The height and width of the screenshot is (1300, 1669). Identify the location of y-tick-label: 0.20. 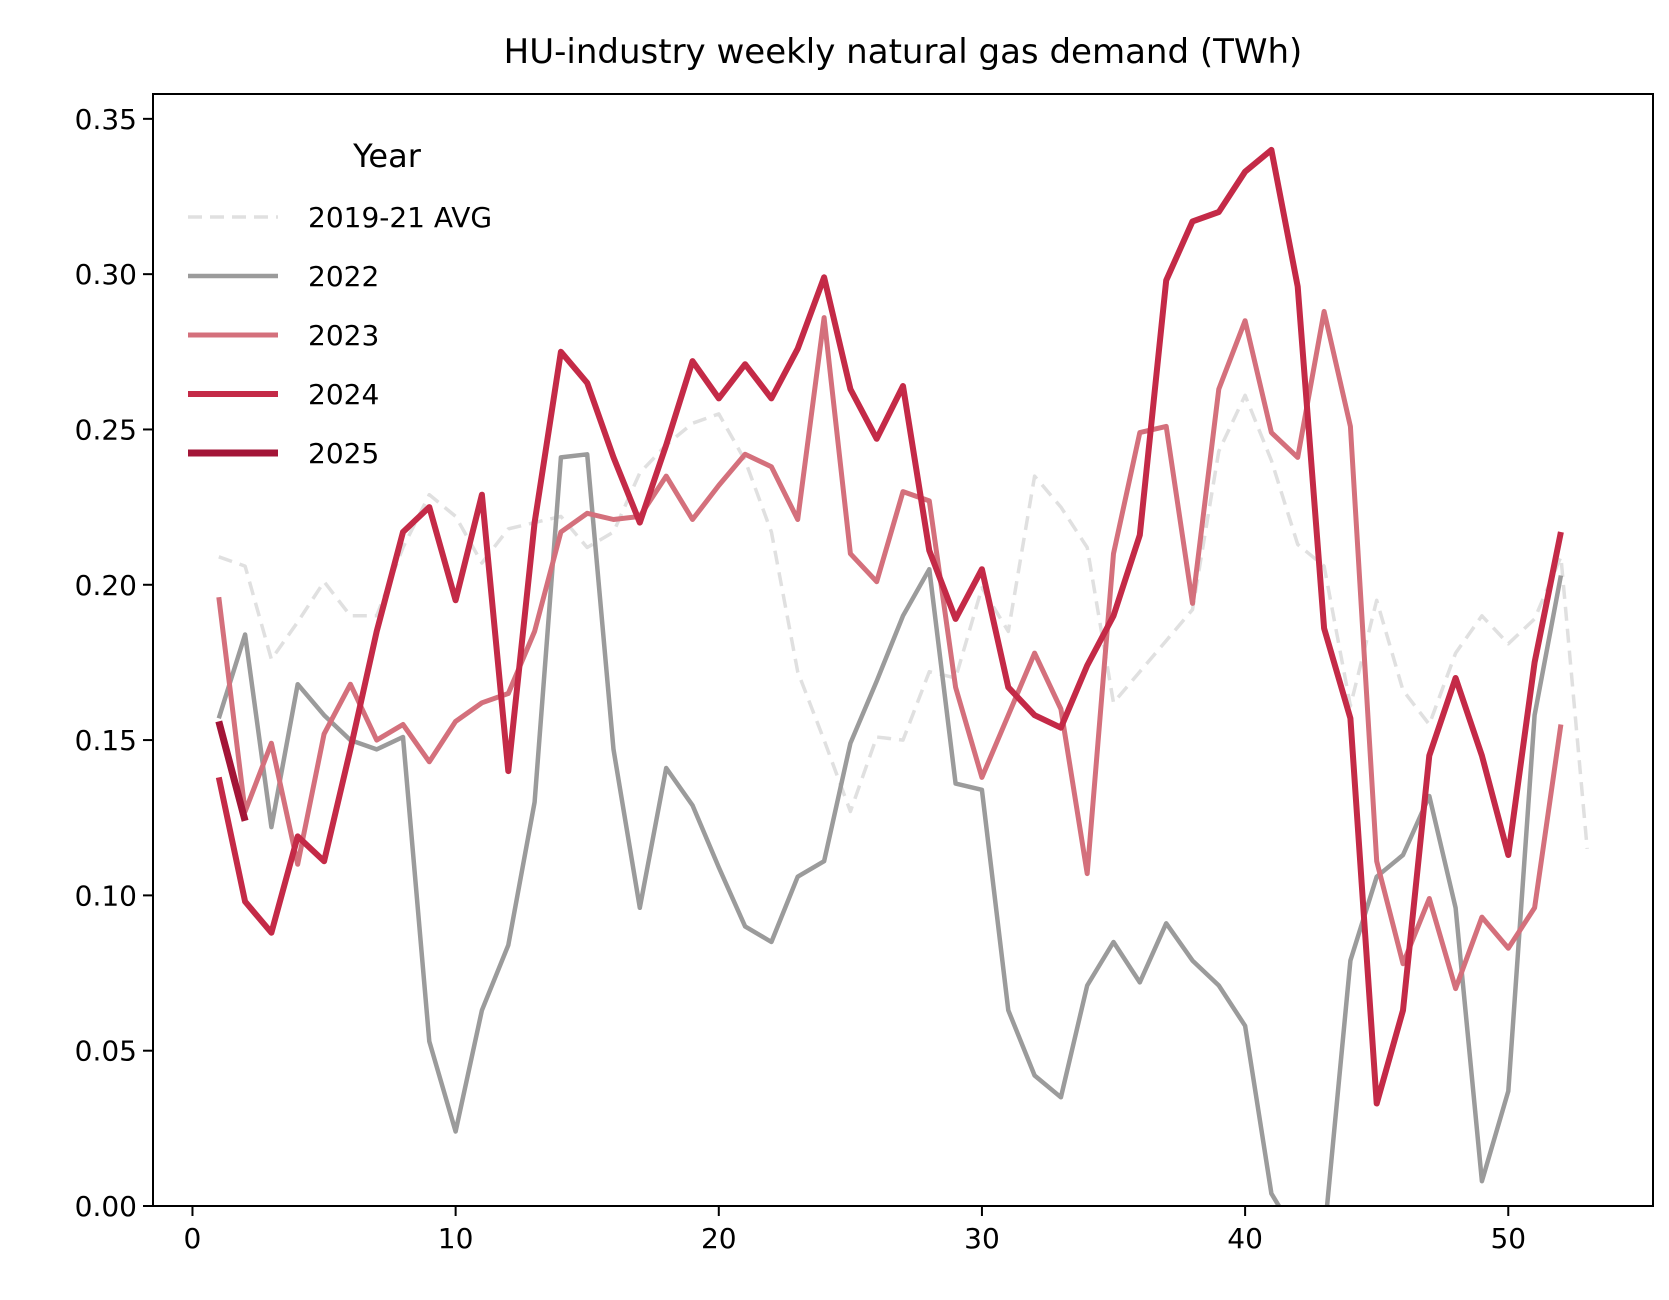
(106, 585).